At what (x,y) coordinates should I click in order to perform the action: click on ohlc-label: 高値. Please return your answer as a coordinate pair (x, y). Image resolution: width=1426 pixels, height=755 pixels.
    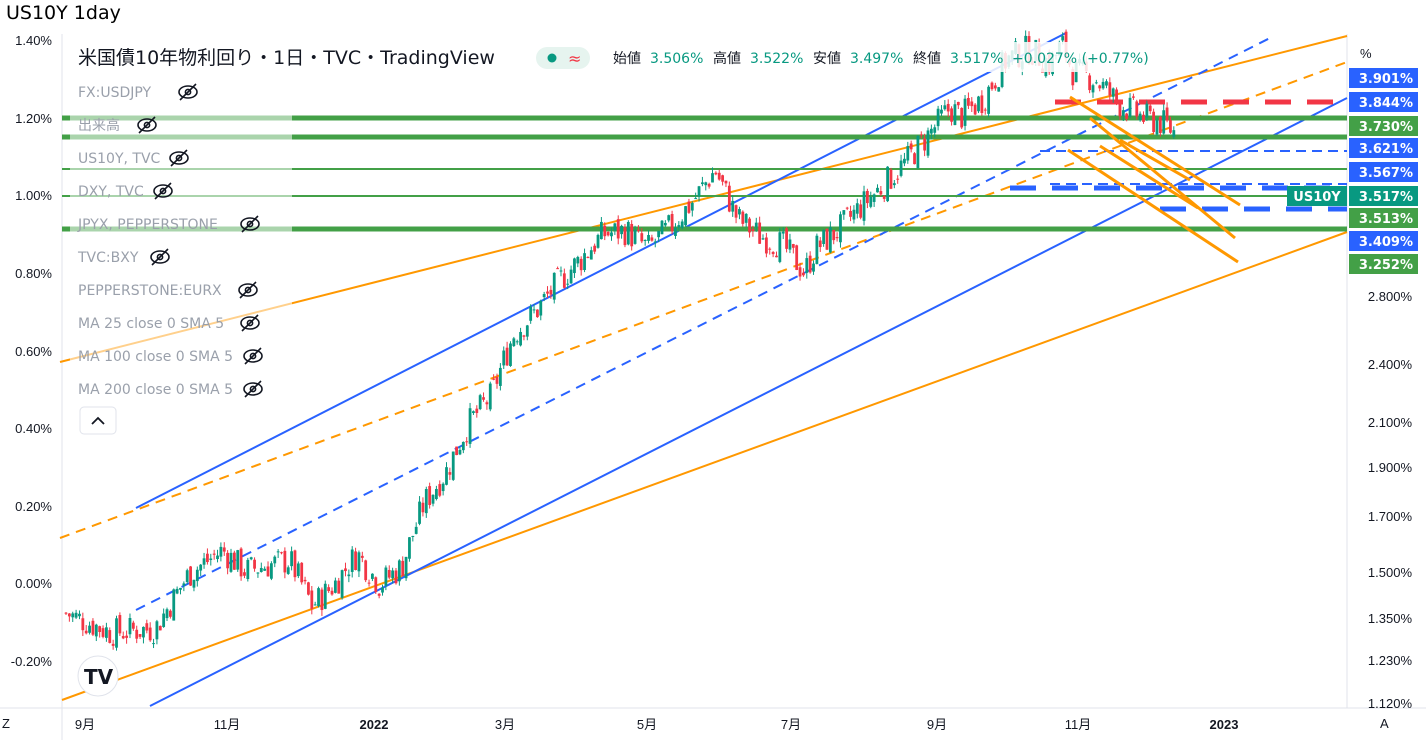
    Looking at the image, I should click on (727, 58).